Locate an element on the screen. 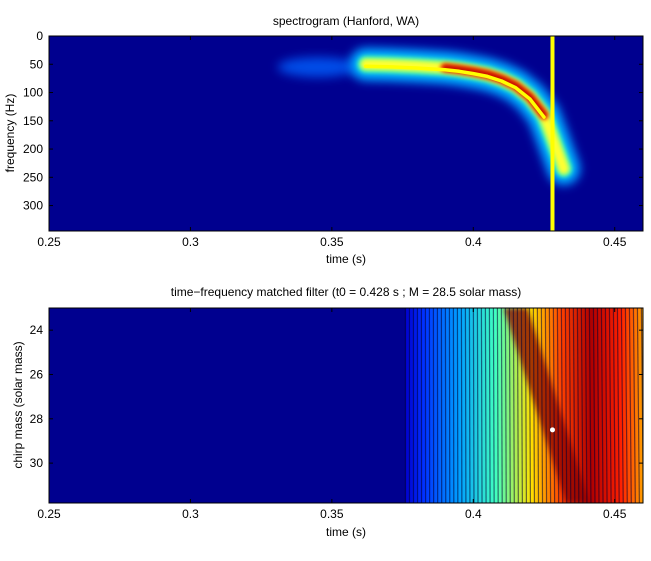 This screenshot has height=561, width=651. spectrogram-title: spectrogram (Hanford, WA) is located at coordinates (346, 21).